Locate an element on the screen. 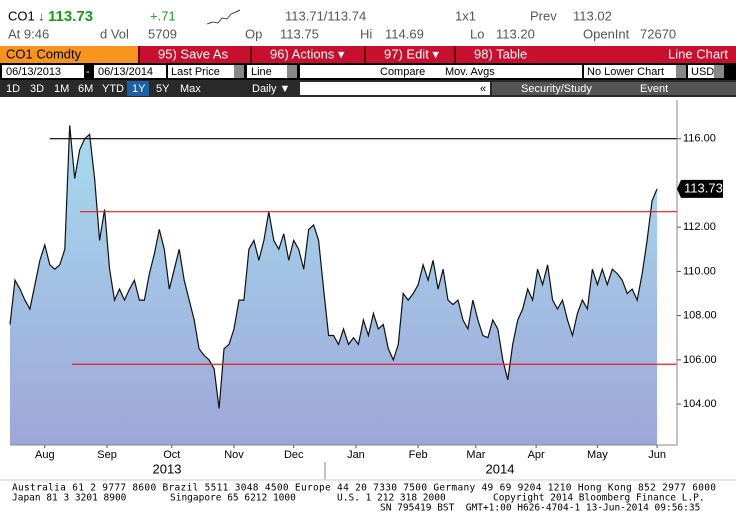 Image resolution: width=736 pixels, height=527 pixels. date-dash: - is located at coordinates (88, 72).